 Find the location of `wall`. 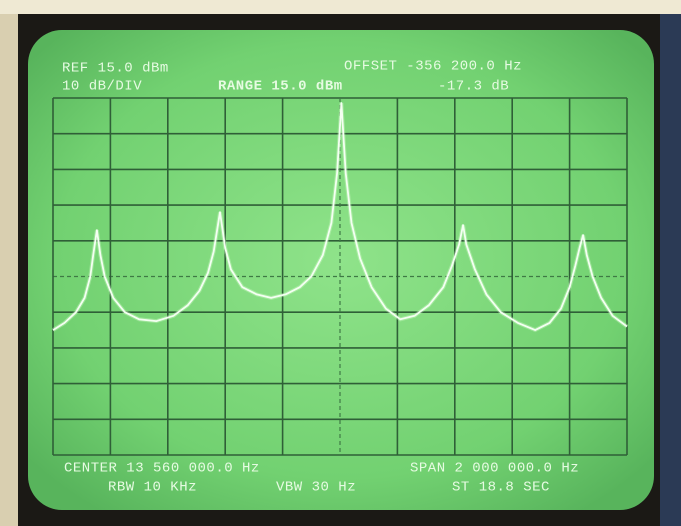

wall is located at coordinates (340, 7).